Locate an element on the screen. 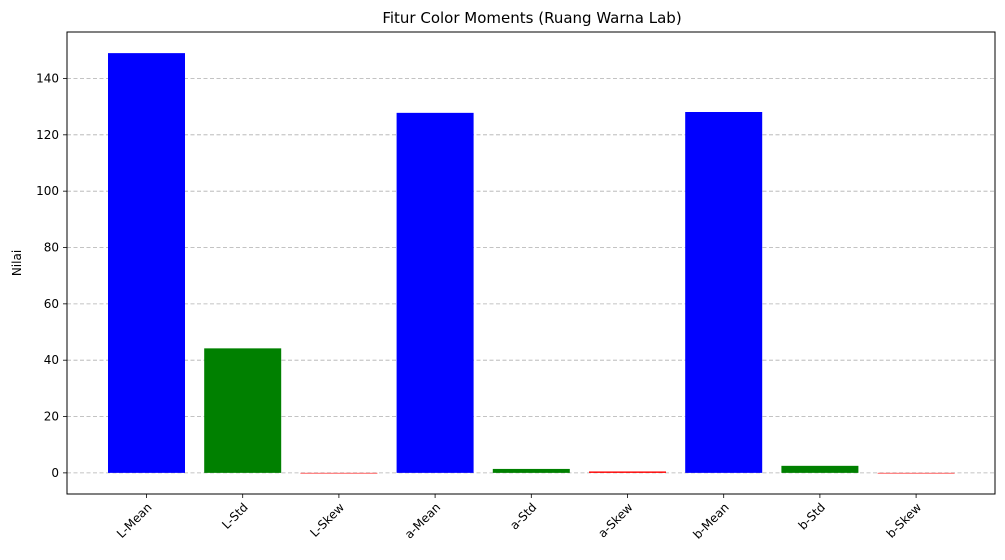 The image size is (1005, 560). bar-l-mean is located at coordinates (146, 263).